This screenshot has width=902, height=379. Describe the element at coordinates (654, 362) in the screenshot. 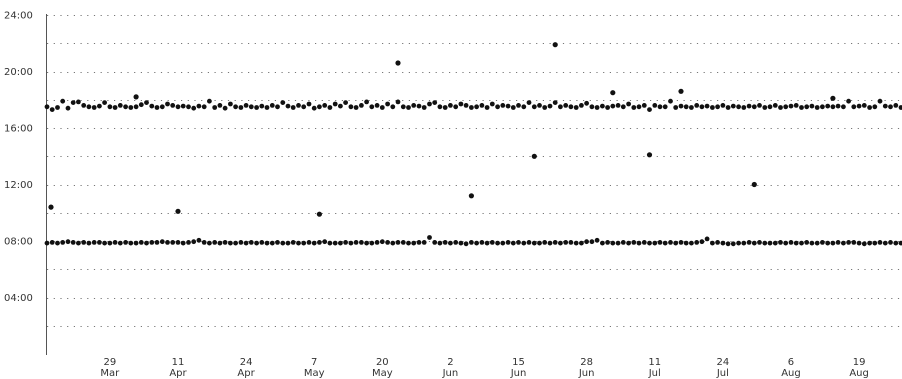

I see `x-tick-day-label: 11` at that location.